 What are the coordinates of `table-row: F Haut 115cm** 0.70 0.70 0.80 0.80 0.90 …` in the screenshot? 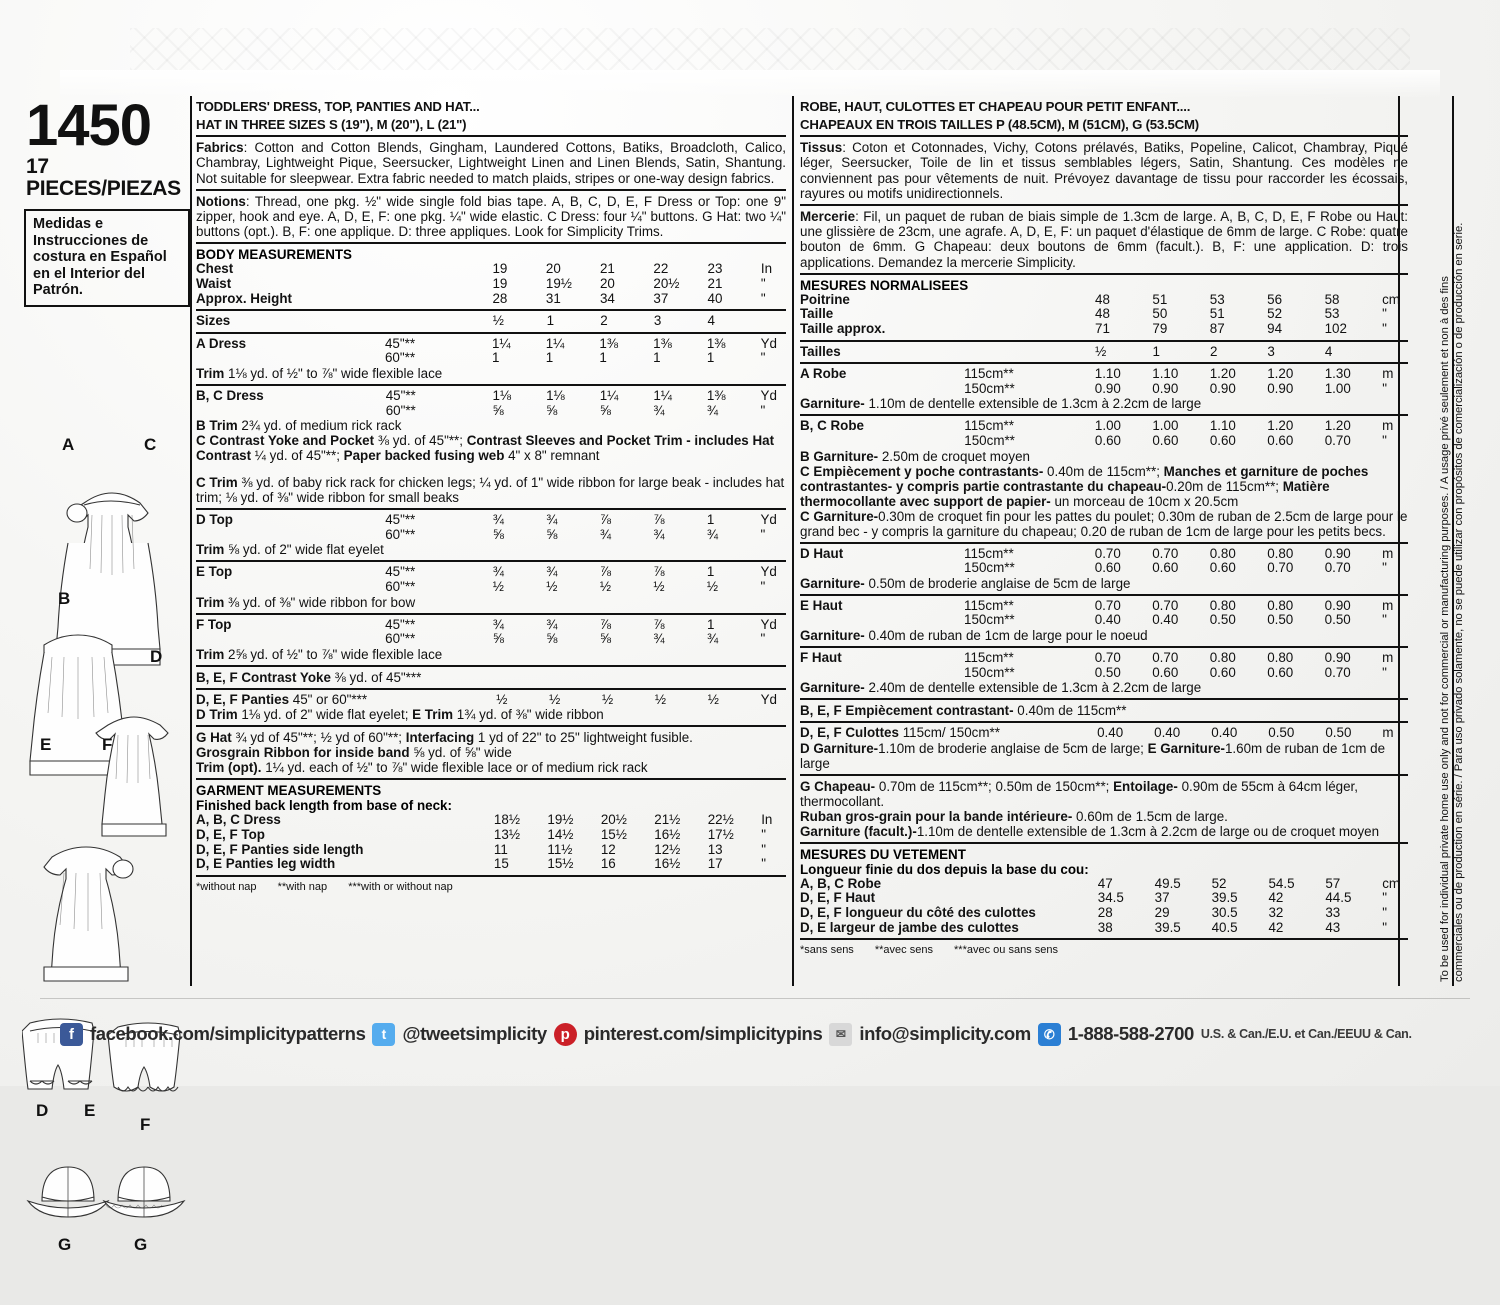 It's located at (1104, 658).